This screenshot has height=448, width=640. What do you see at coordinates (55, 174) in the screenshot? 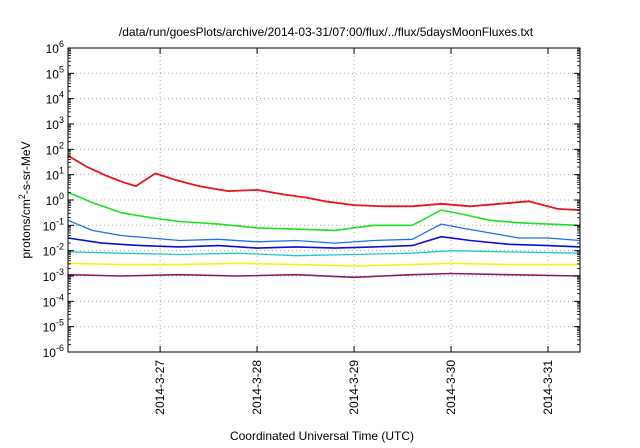
I see `y-tick-label: 10¹` at bounding box center [55, 174].